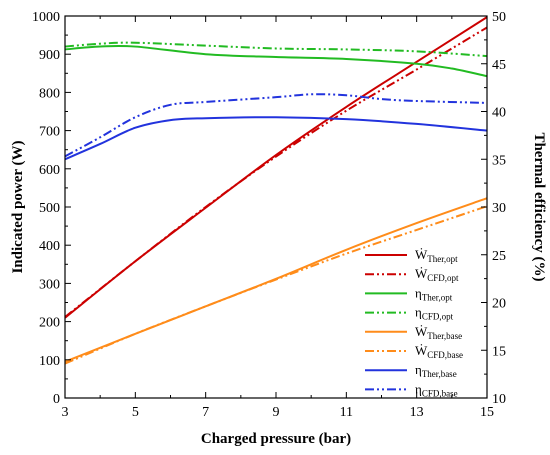 This screenshot has width=550, height=455. Describe the element at coordinates (49, 323) in the screenshot. I see `y-tick-label: 200` at that location.